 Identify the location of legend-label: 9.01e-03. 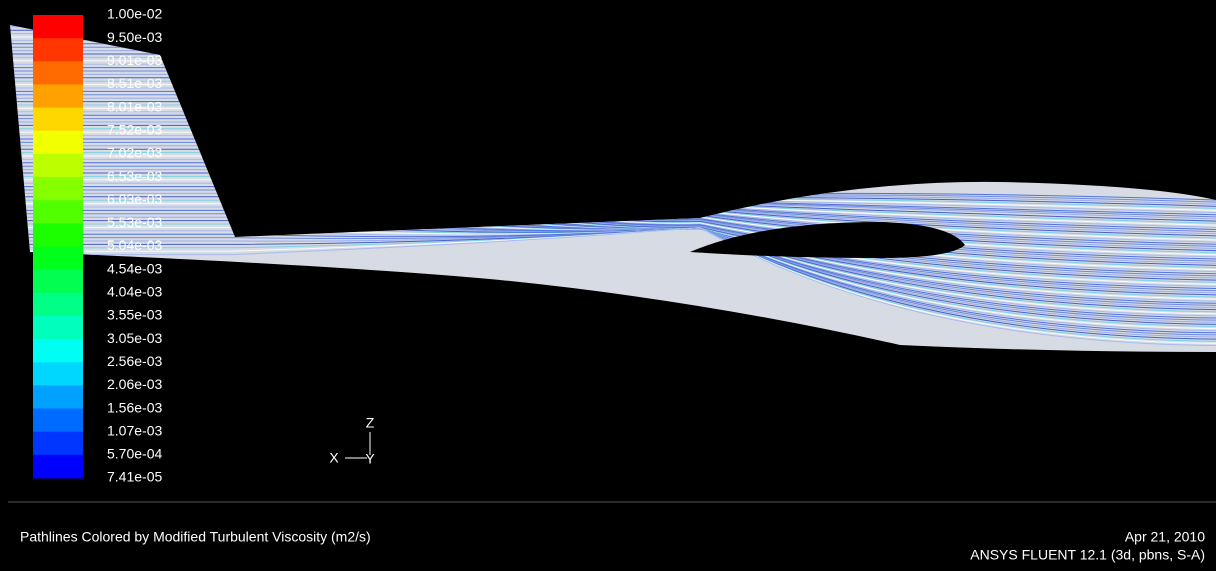
(134, 60).